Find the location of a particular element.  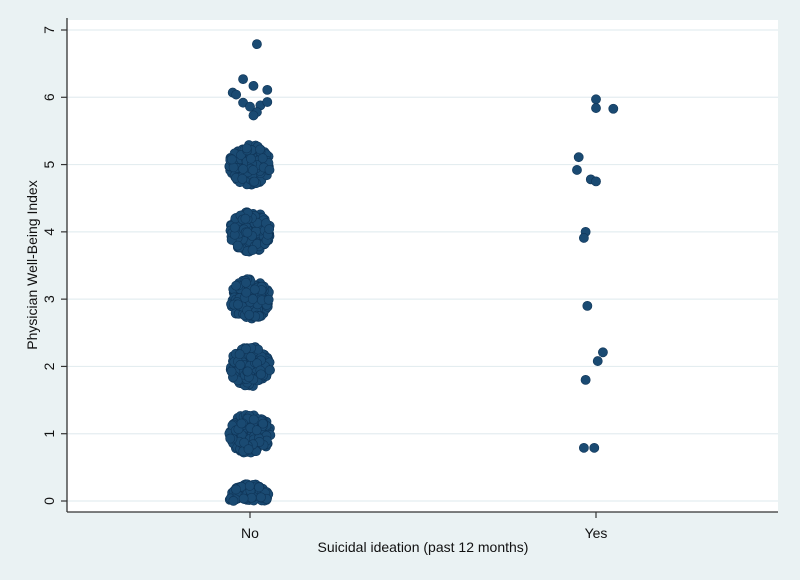

x-tick-label: Yes is located at coordinates (596, 533).